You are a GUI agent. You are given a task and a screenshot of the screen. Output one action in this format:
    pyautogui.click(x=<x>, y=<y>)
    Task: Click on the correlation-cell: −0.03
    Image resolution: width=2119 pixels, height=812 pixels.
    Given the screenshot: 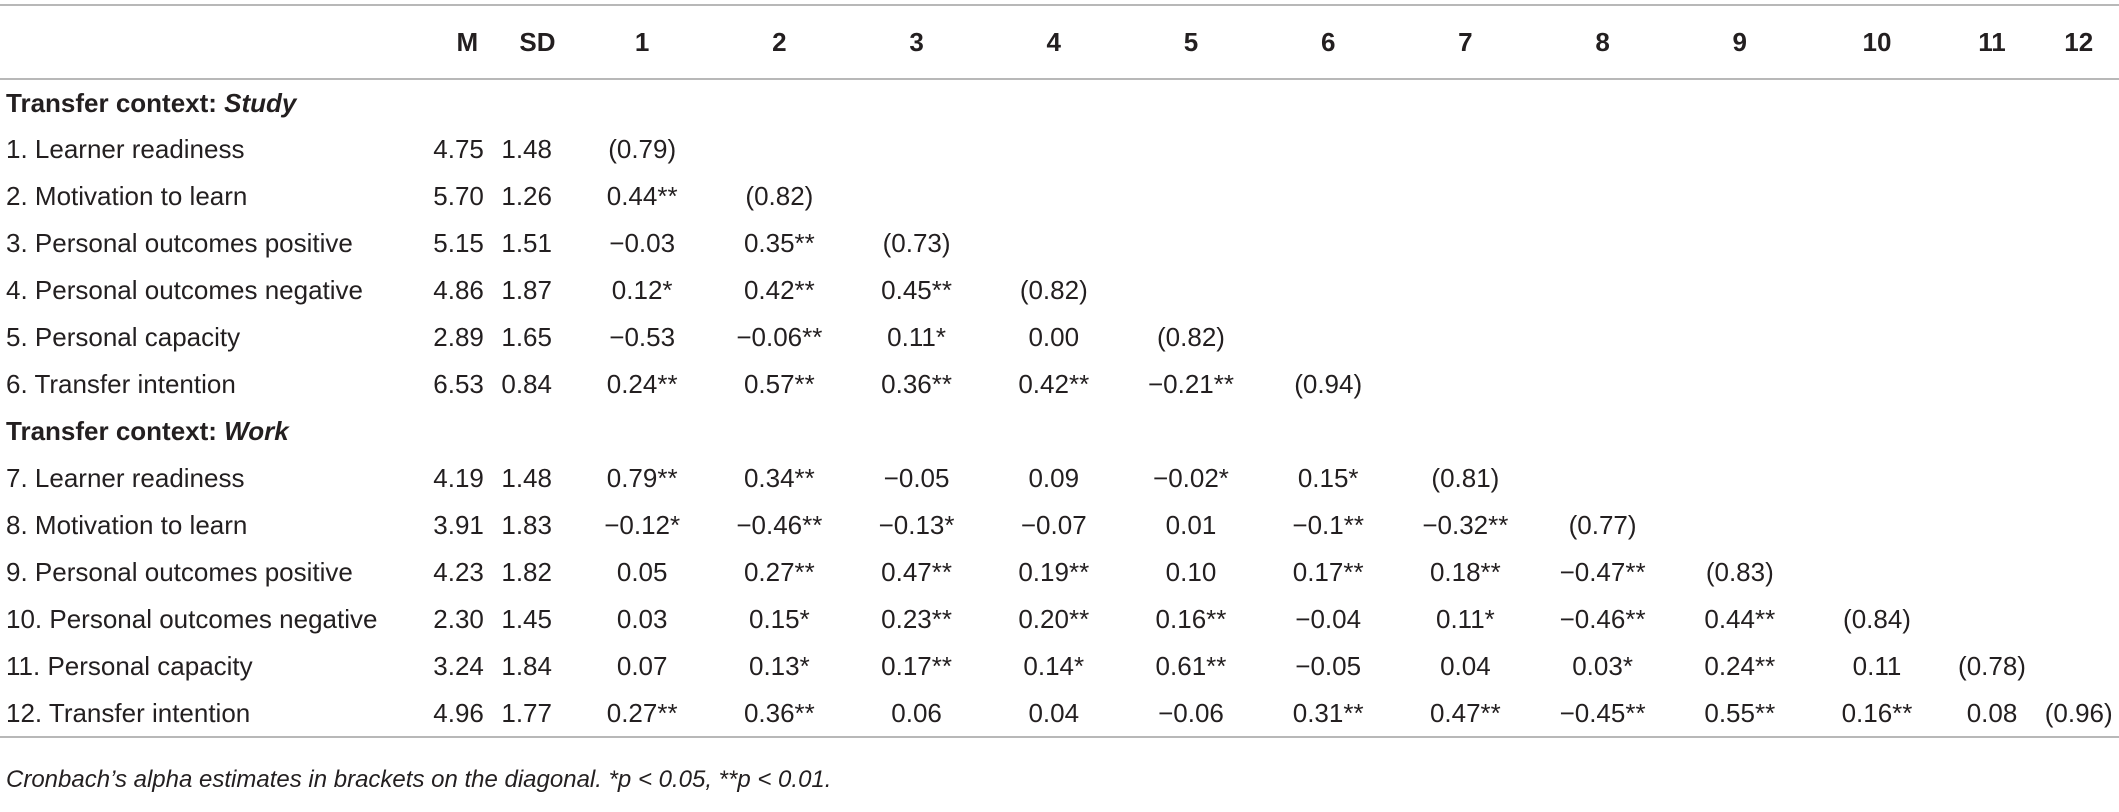 What is the action you would take?
    pyautogui.click(x=642, y=243)
    